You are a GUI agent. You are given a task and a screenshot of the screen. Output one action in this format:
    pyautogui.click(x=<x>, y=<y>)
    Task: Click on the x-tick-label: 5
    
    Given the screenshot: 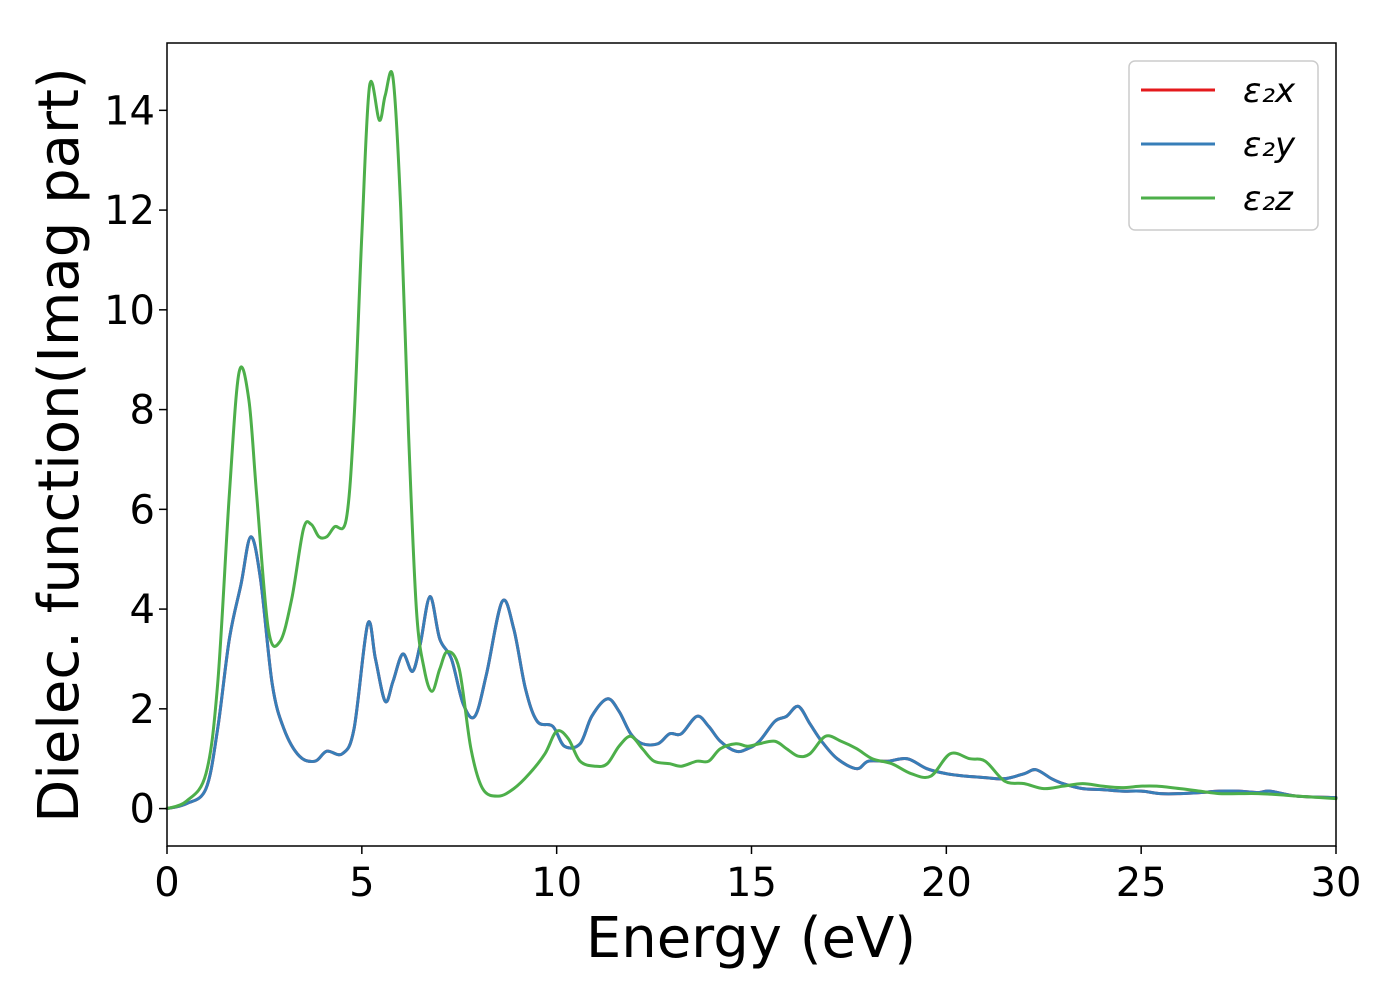 What is the action you would take?
    pyautogui.click(x=361, y=883)
    